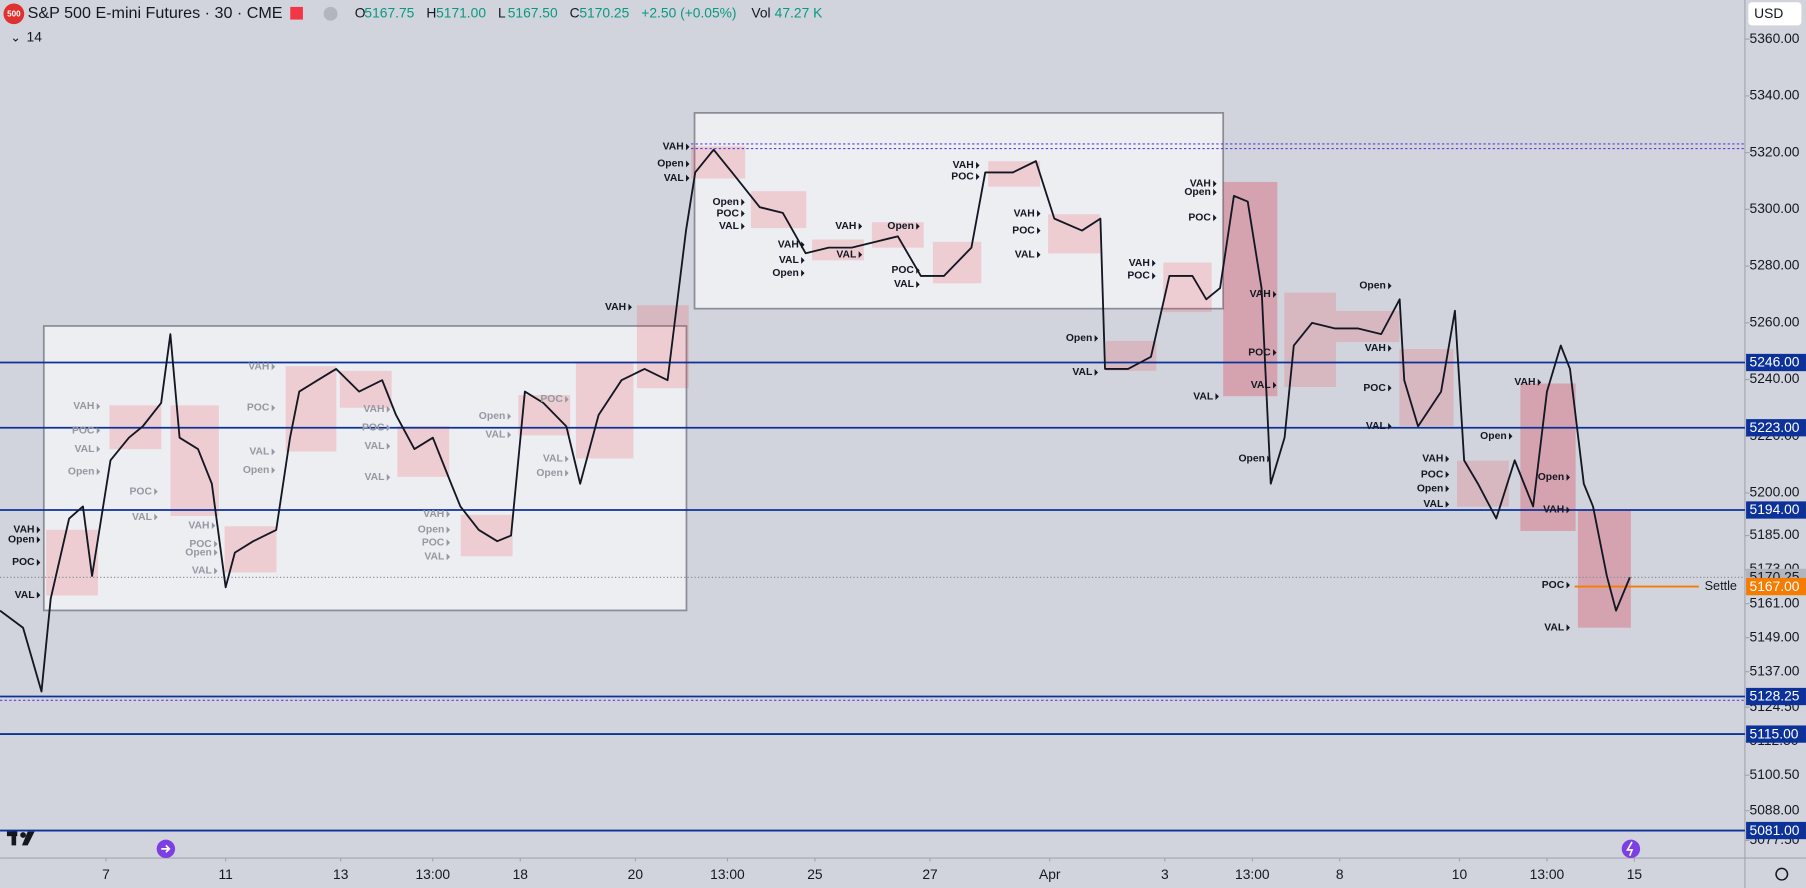  Describe the element at coordinates (1631, 849) in the screenshot. I see `event-icon` at that location.